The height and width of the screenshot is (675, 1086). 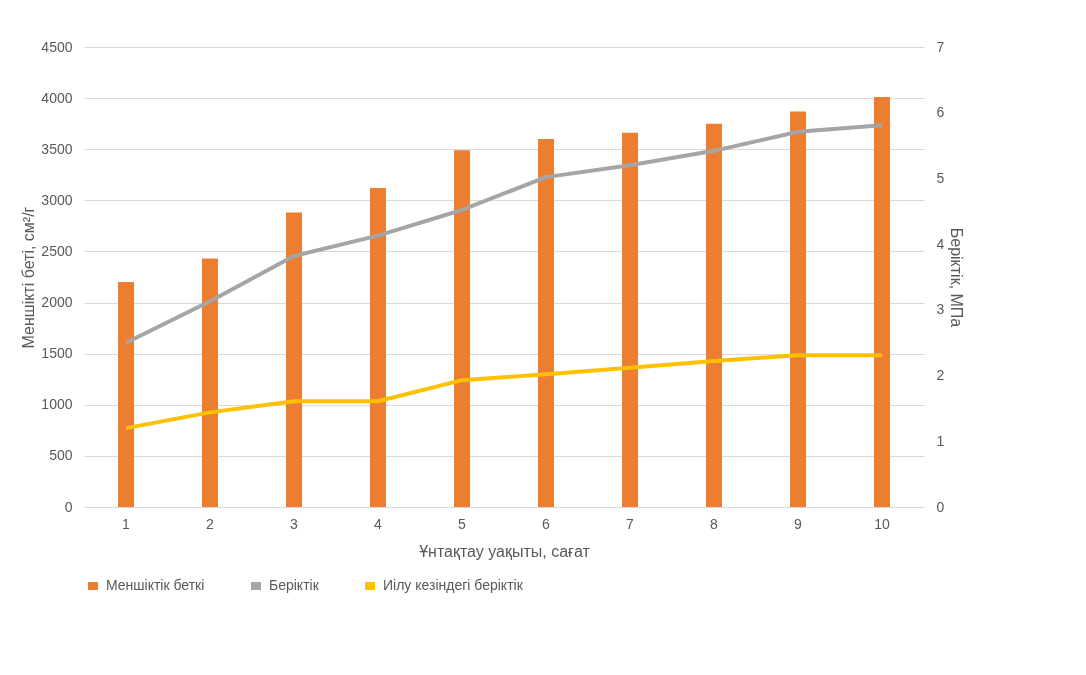 I want to click on x-axis-title: Ұнтақтау уақыты, сағат, so click(x=505, y=551).